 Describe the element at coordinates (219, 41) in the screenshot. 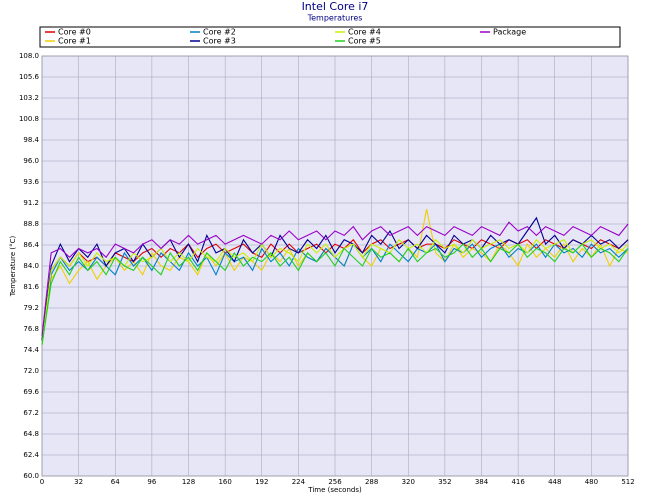

I see `legend-label: Core #3` at that location.